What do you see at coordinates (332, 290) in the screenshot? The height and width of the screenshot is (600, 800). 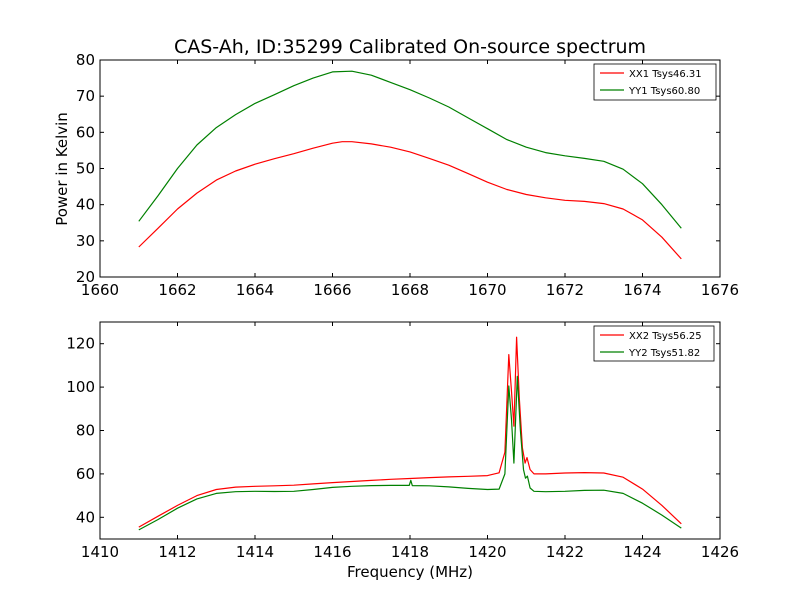 I see `top-x-tick-label: 1666` at bounding box center [332, 290].